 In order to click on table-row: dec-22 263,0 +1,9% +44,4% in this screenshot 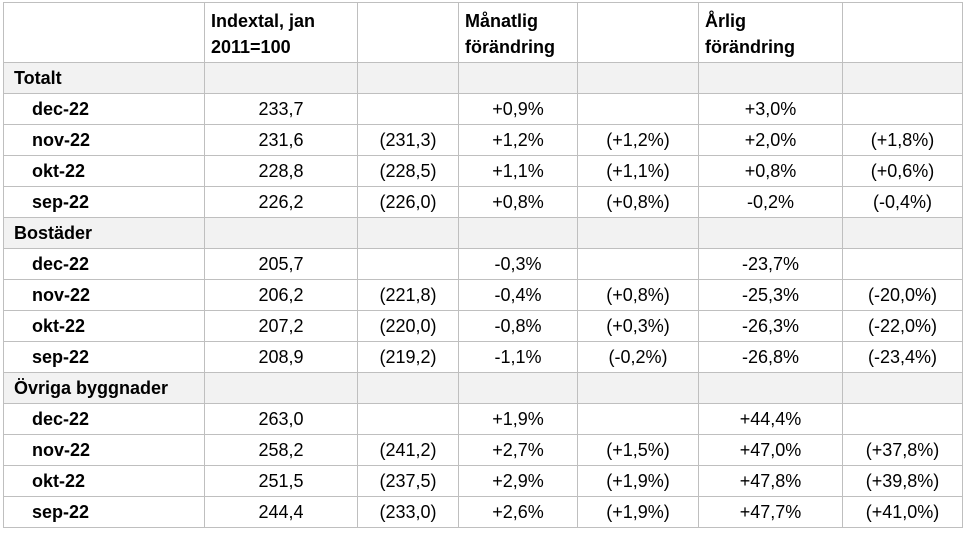, I will do `click(483, 419)`.